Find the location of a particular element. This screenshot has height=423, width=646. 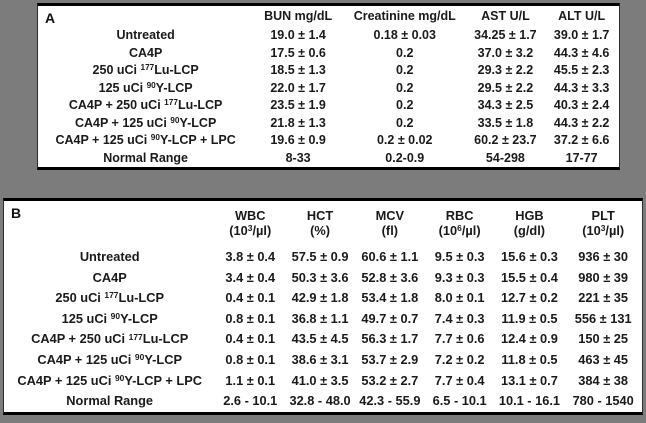

cell: 44.3 ± 2.2 is located at coordinates (581, 122).